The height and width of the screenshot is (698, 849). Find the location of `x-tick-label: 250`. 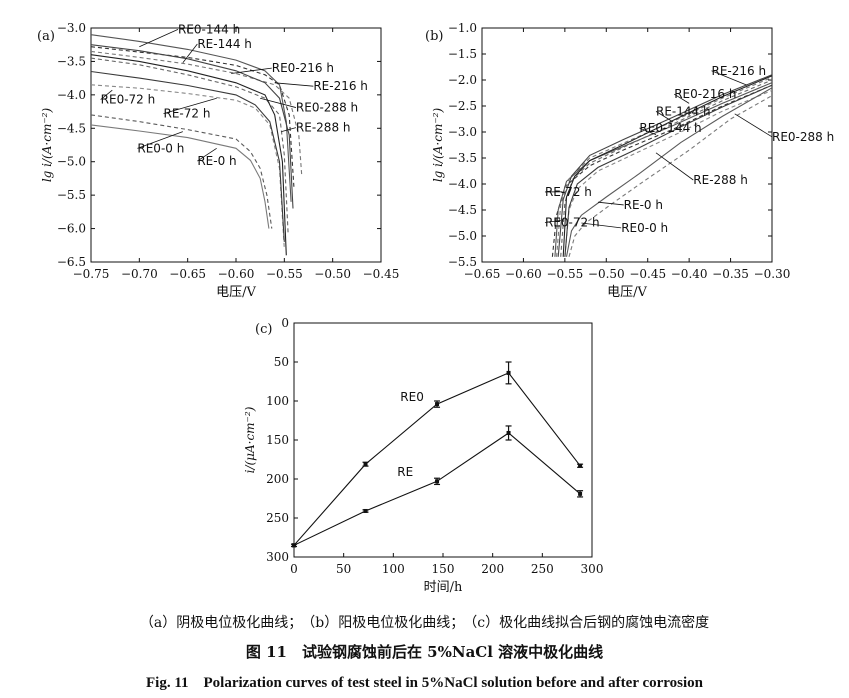

x-tick-label: 250 is located at coordinates (542, 569).